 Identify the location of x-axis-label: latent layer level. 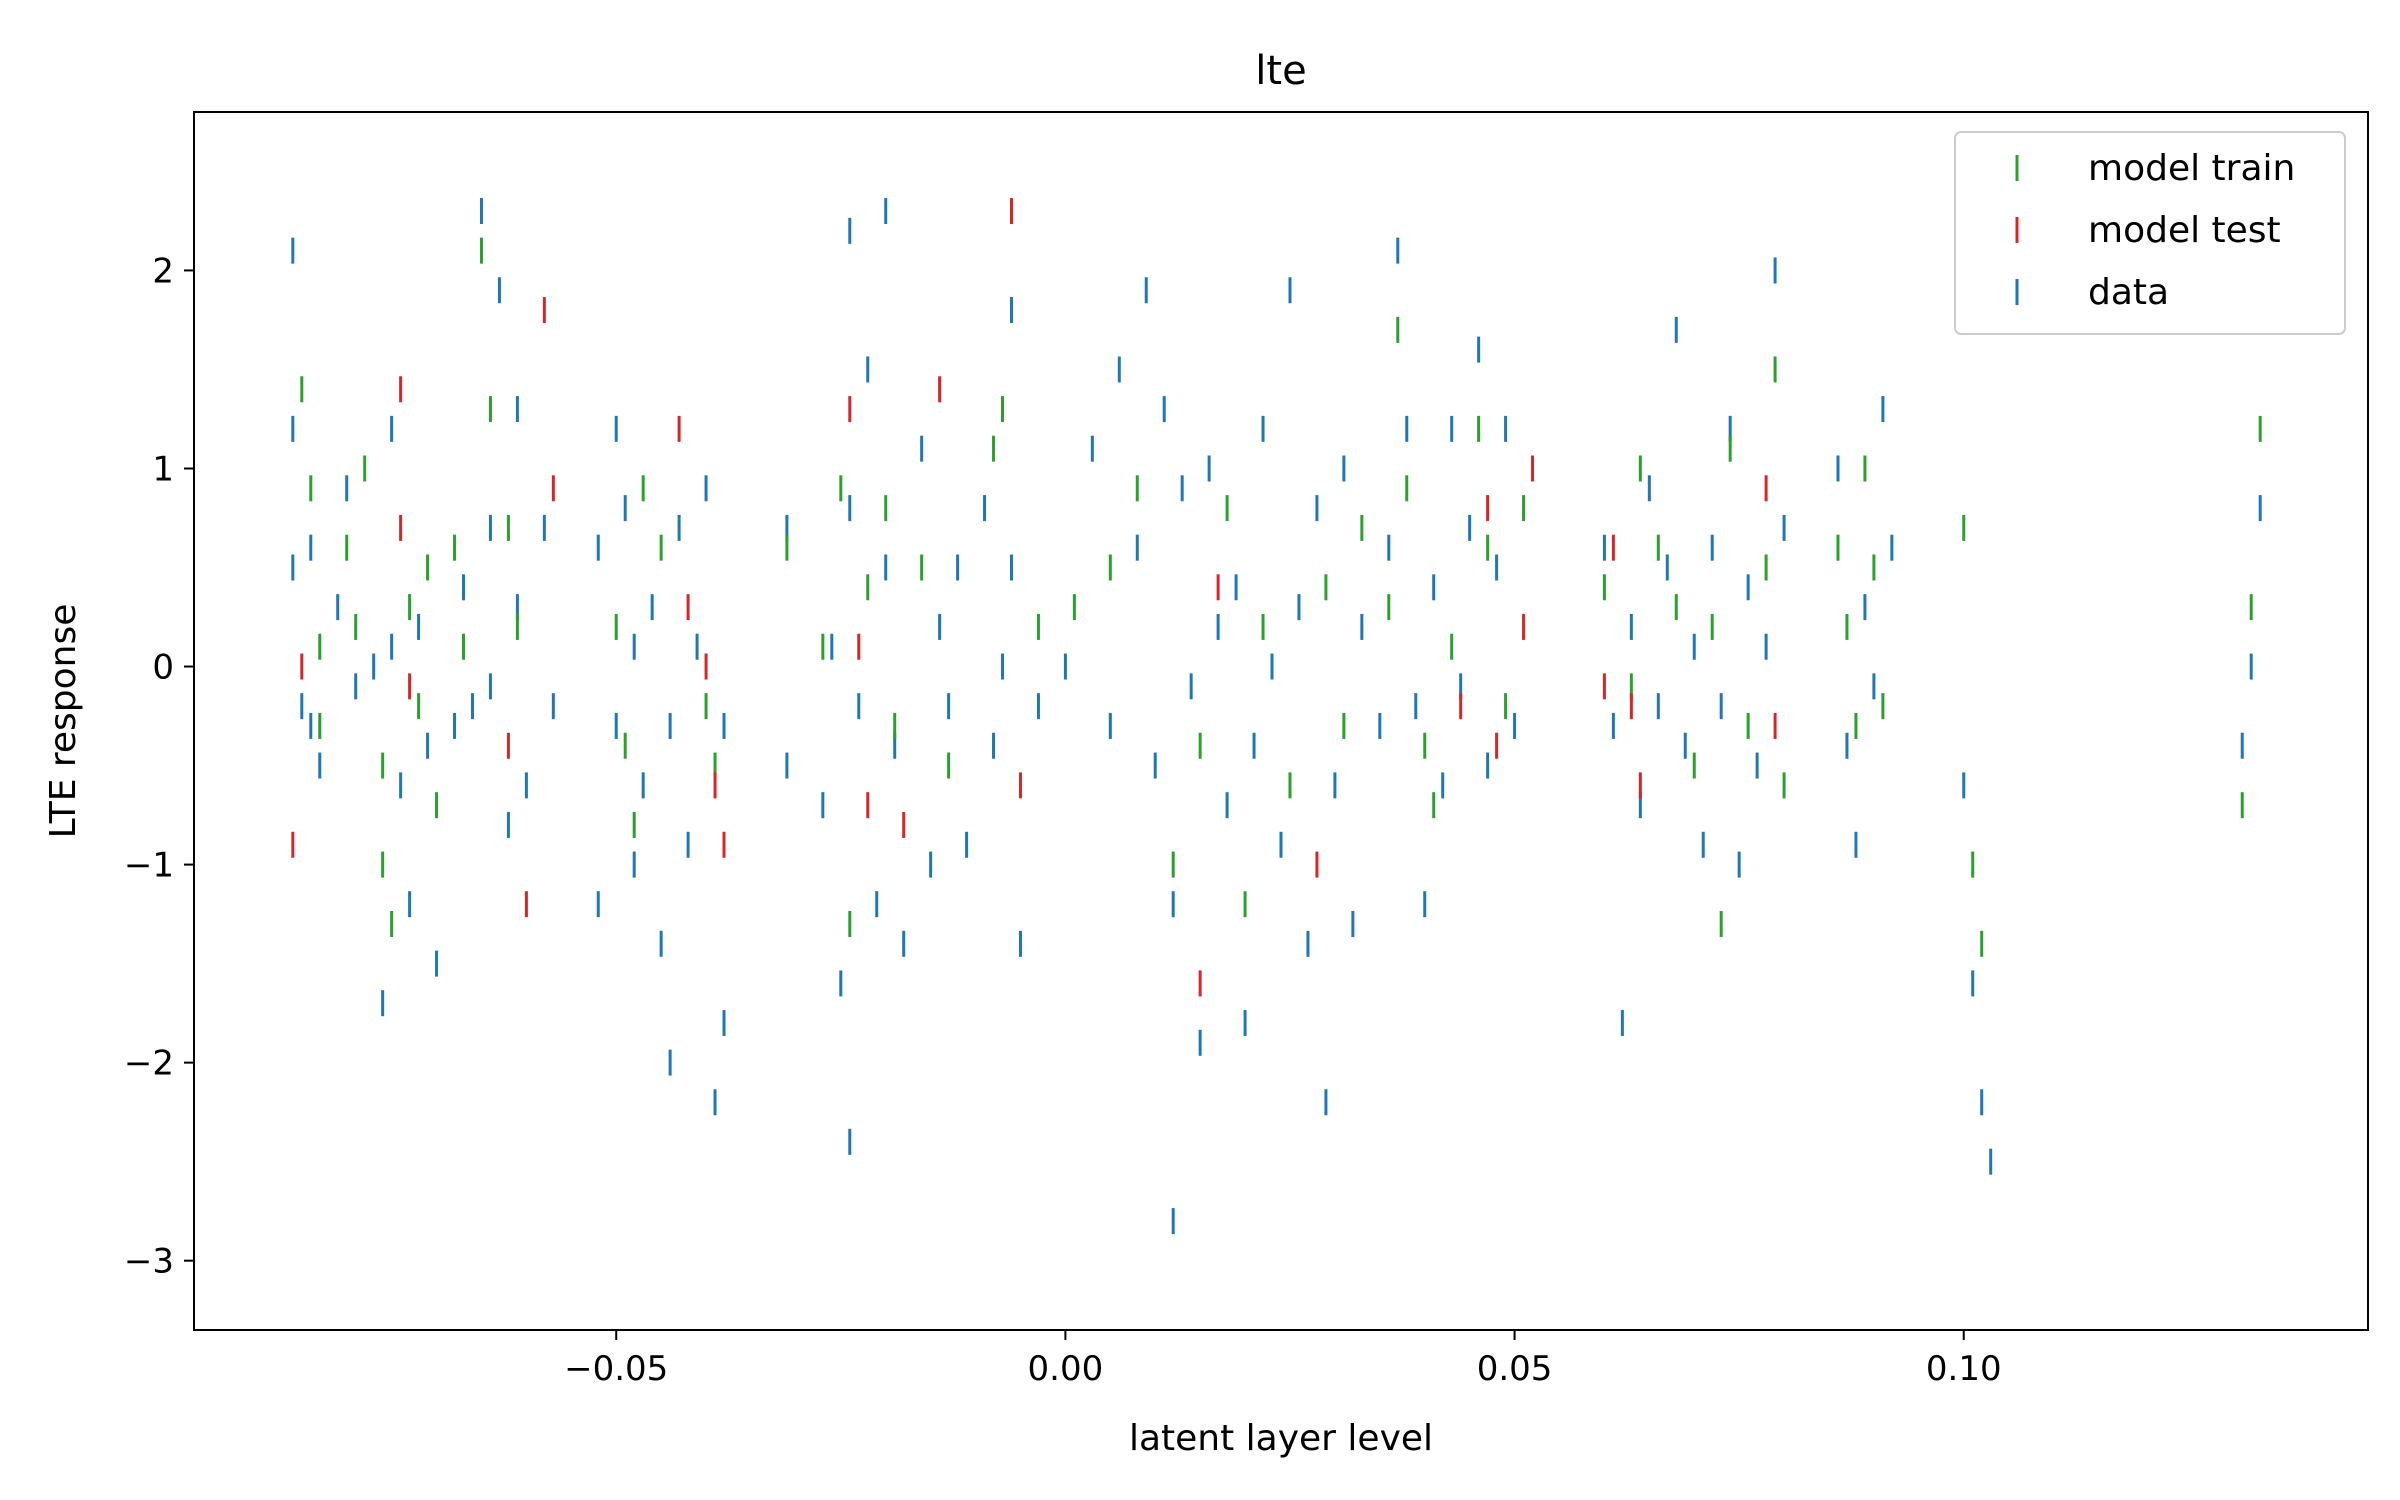
(1281, 1438).